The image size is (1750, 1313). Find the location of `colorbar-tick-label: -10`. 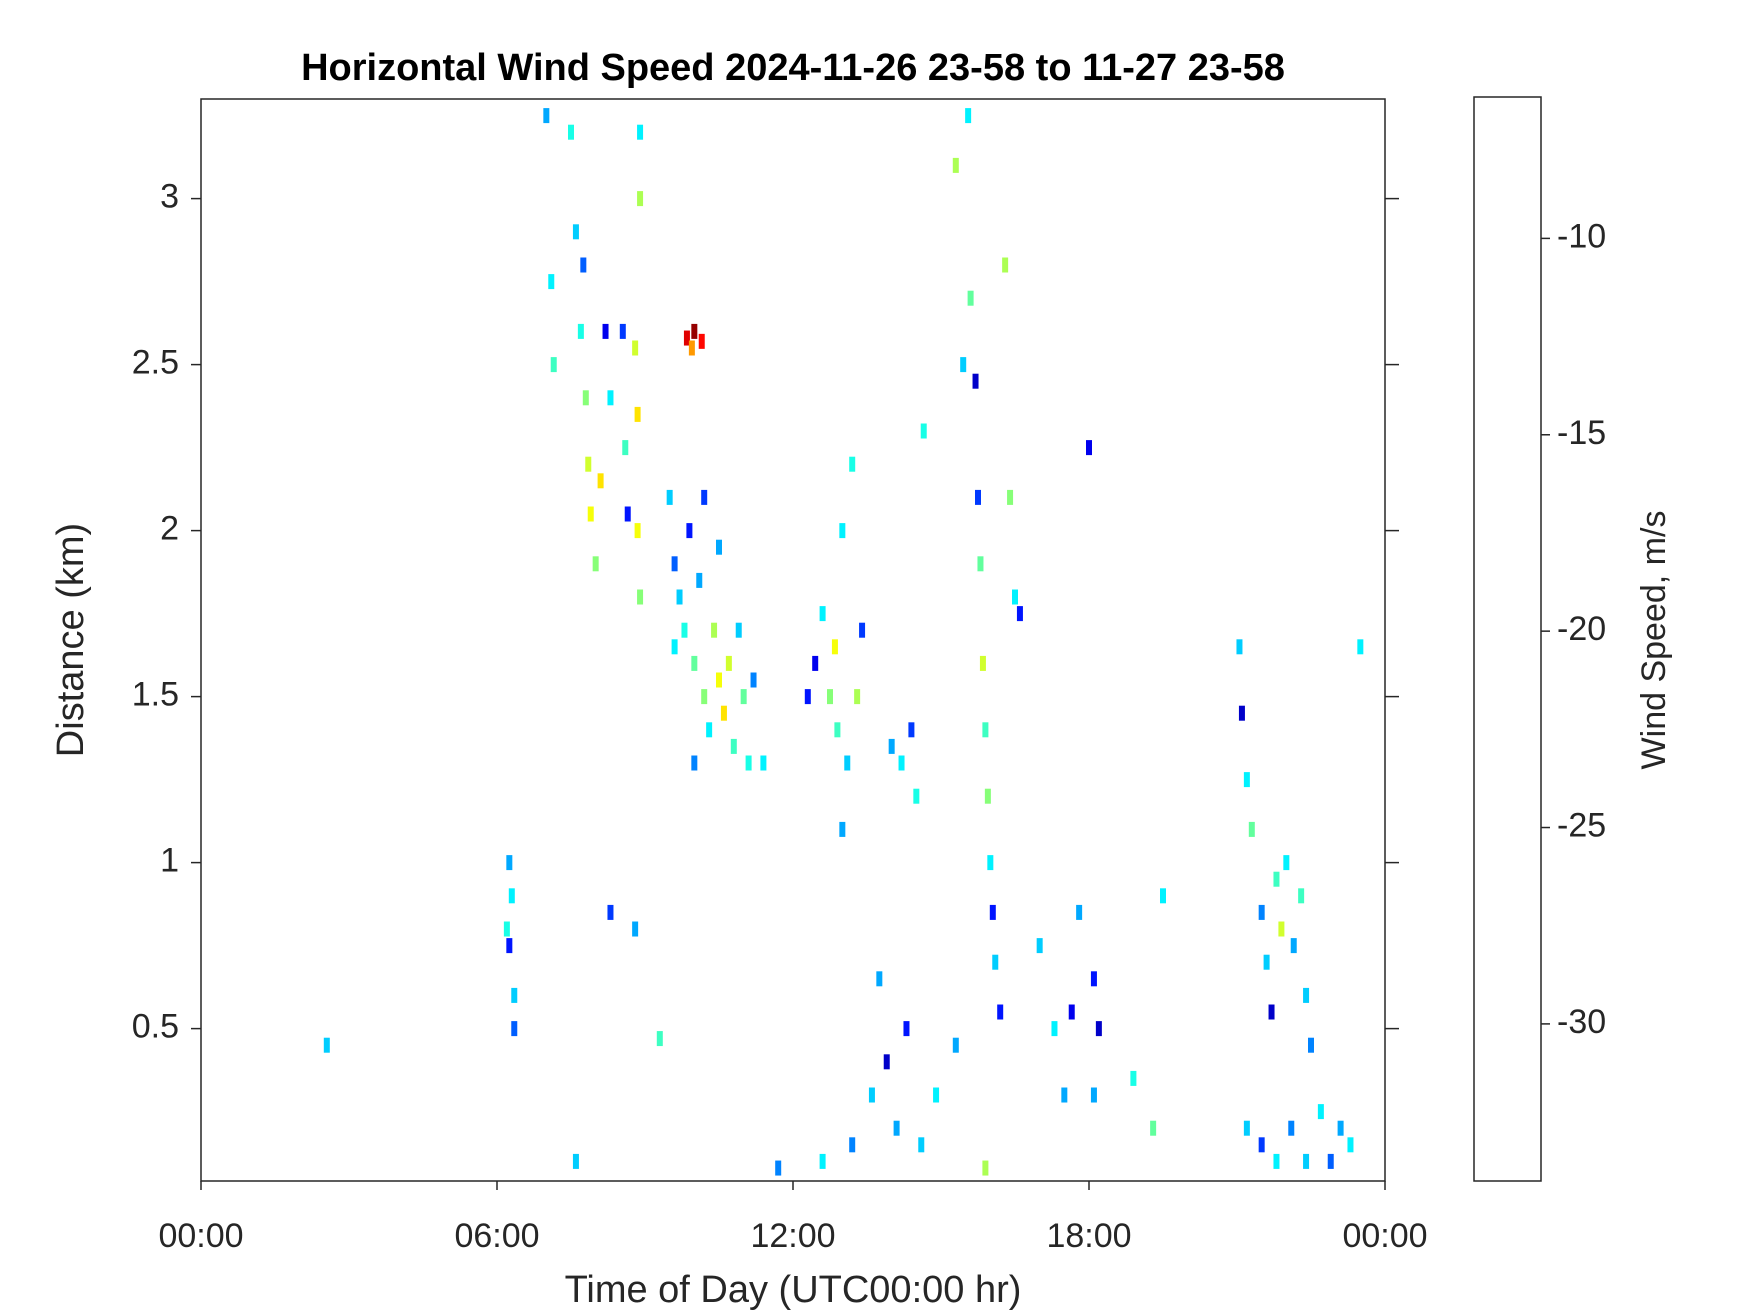

colorbar-tick-label: -10 is located at coordinates (1581, 236).